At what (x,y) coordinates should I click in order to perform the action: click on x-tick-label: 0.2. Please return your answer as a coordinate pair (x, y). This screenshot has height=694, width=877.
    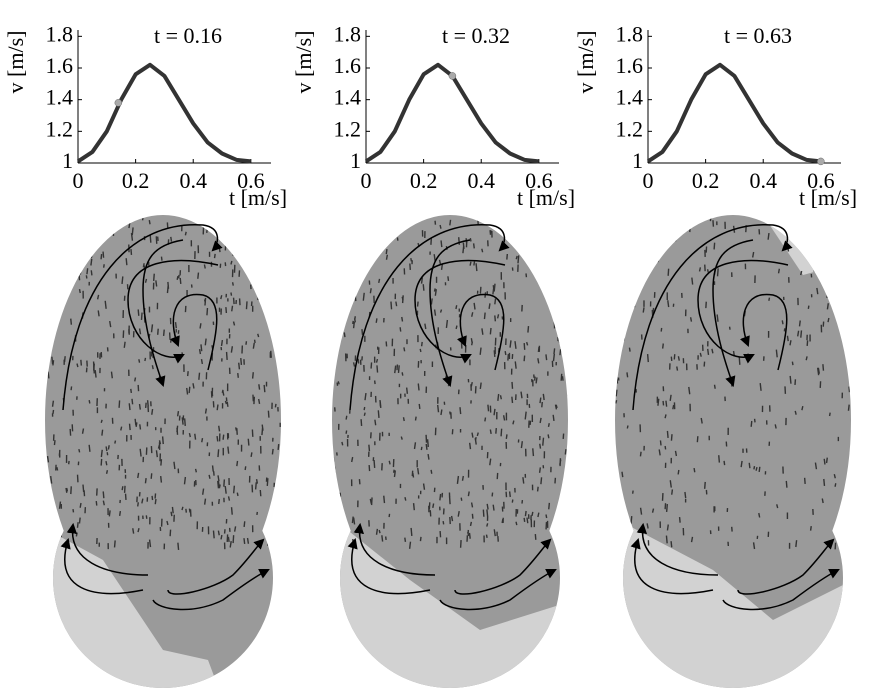
    Looking at the image, I should click on (136, 180).